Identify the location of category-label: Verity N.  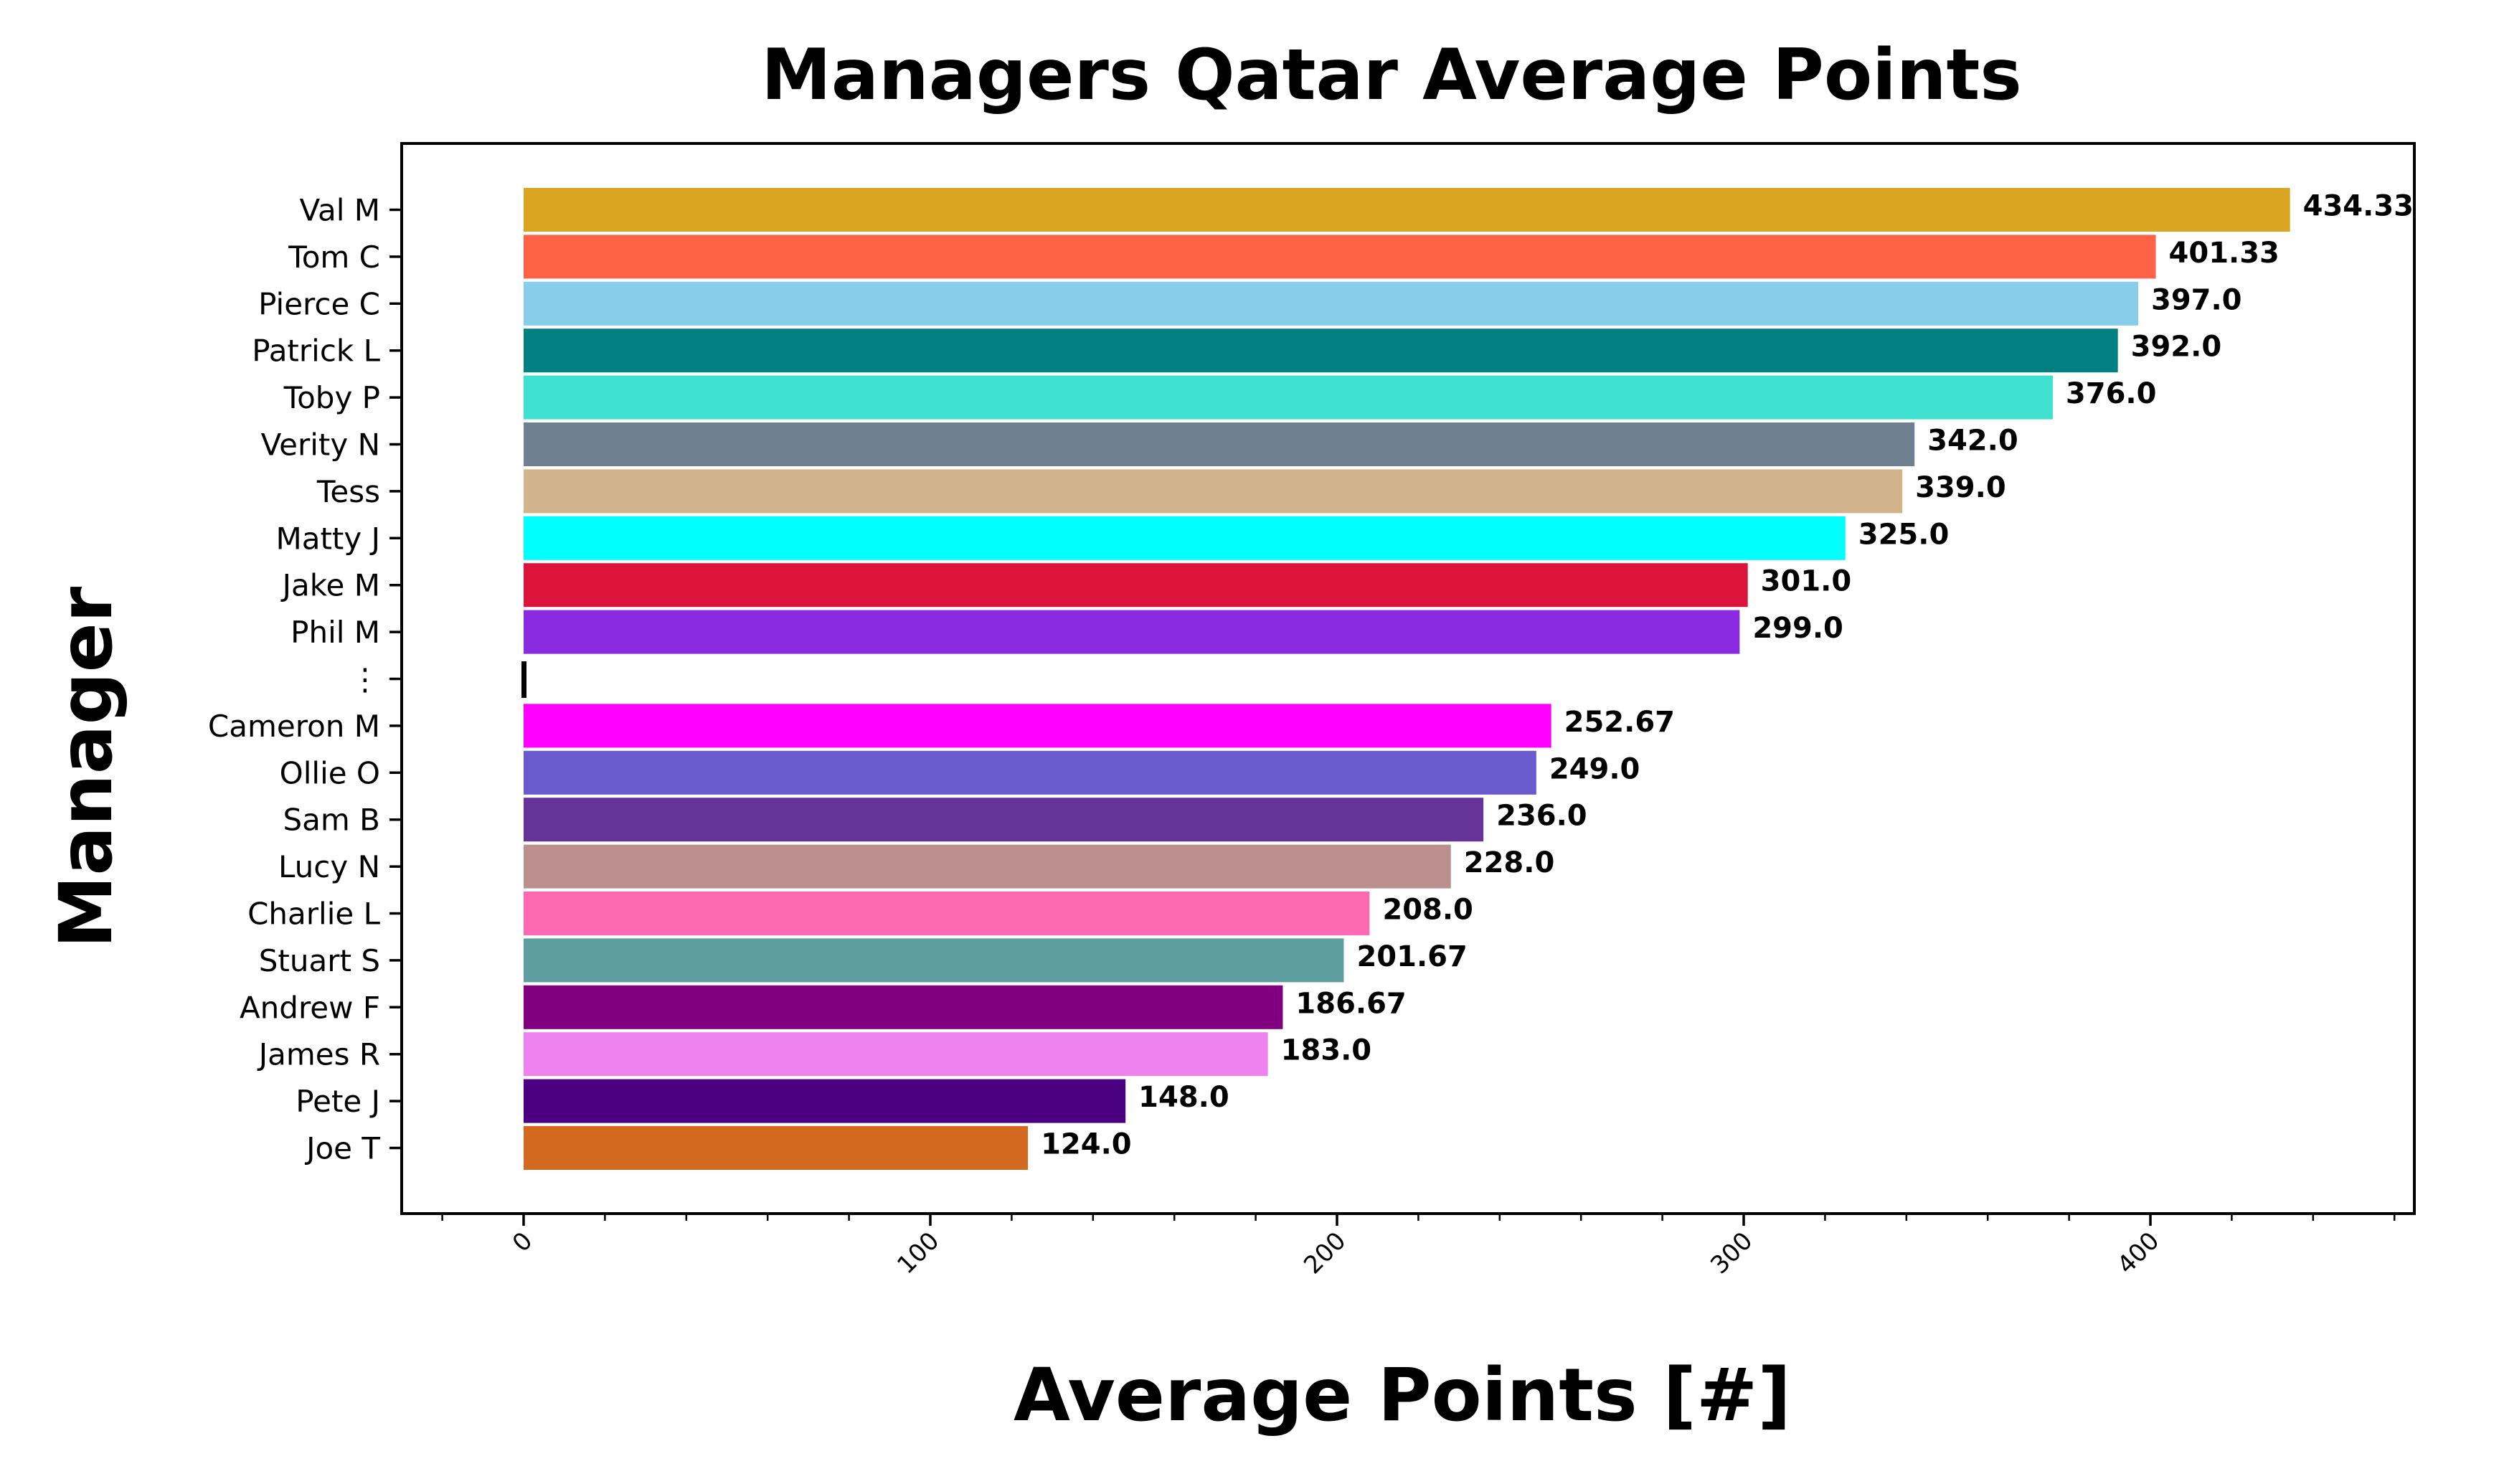
(320, 445).